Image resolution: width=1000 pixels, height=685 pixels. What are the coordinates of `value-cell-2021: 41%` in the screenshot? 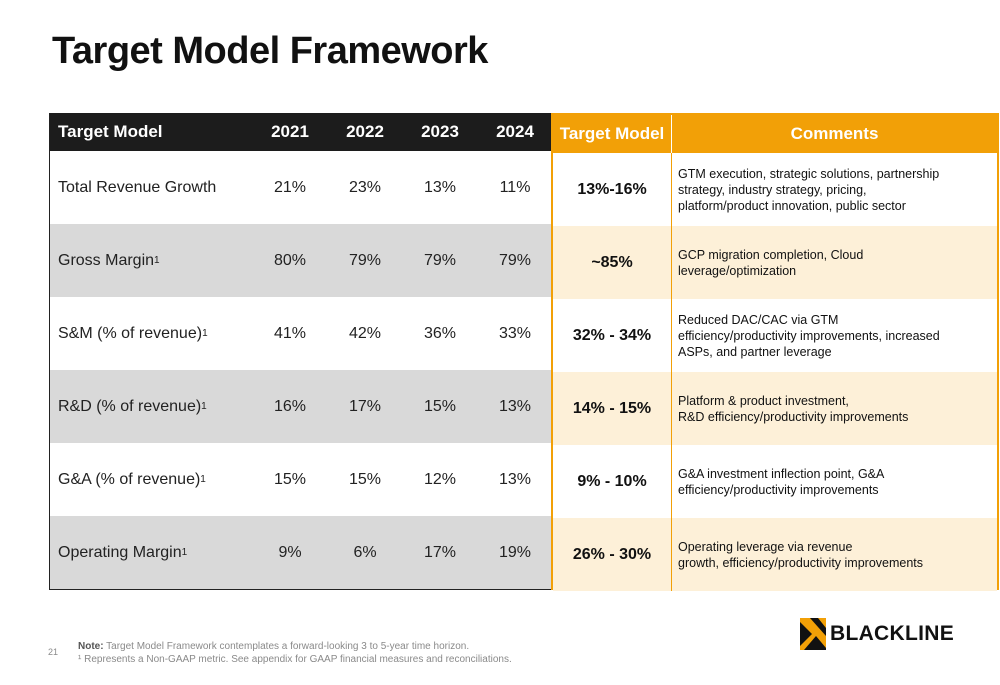 It's located at (290, 333).